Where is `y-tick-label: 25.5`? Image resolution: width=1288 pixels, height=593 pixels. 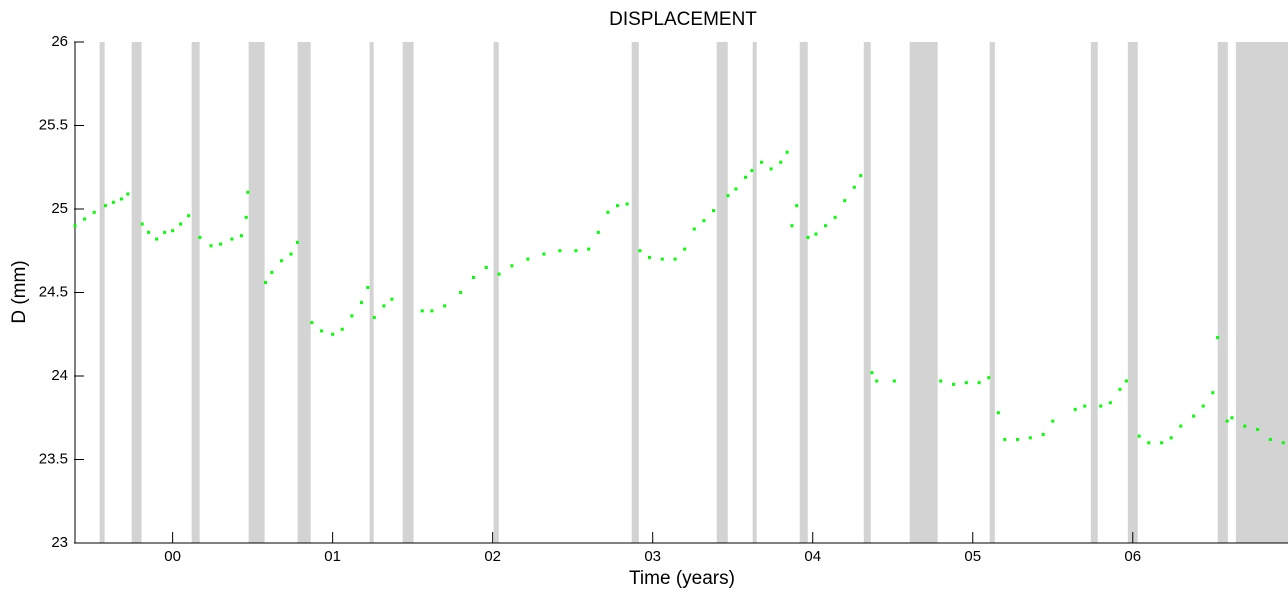
y-tick-label: 25.5 is located at coordinates (53, 124).